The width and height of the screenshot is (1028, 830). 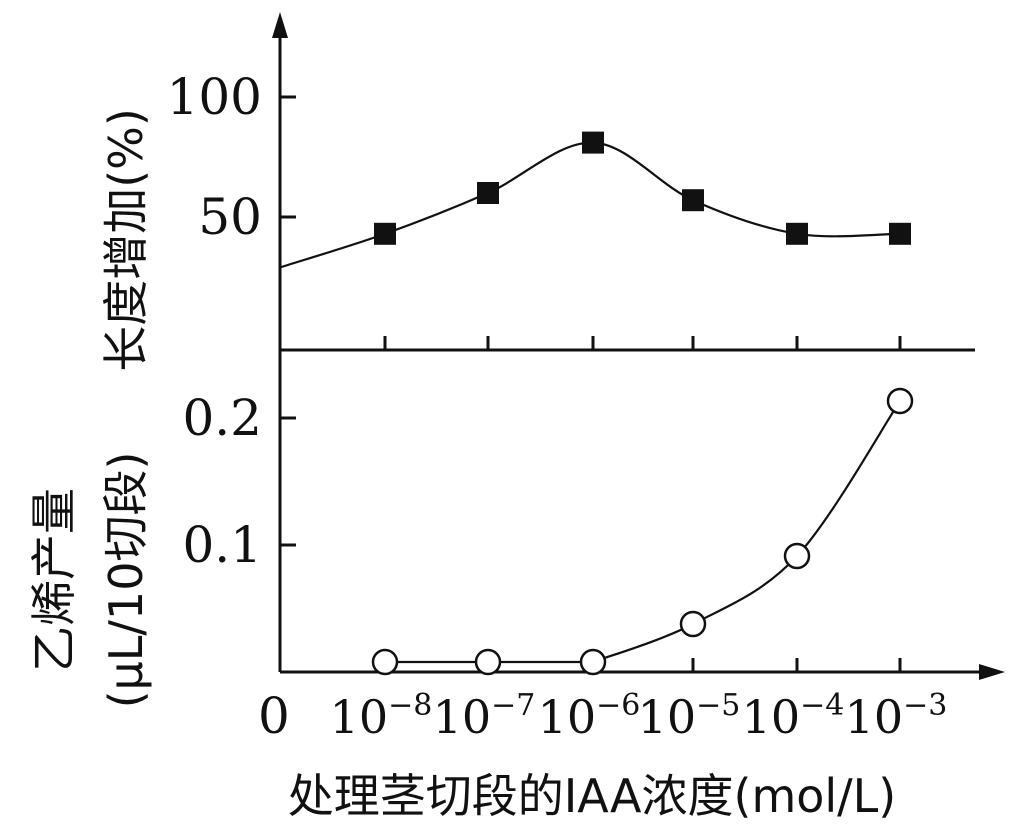 I want to click on bottom-ylabel-unit: (μL/10切段), so click(x=126, y=580).